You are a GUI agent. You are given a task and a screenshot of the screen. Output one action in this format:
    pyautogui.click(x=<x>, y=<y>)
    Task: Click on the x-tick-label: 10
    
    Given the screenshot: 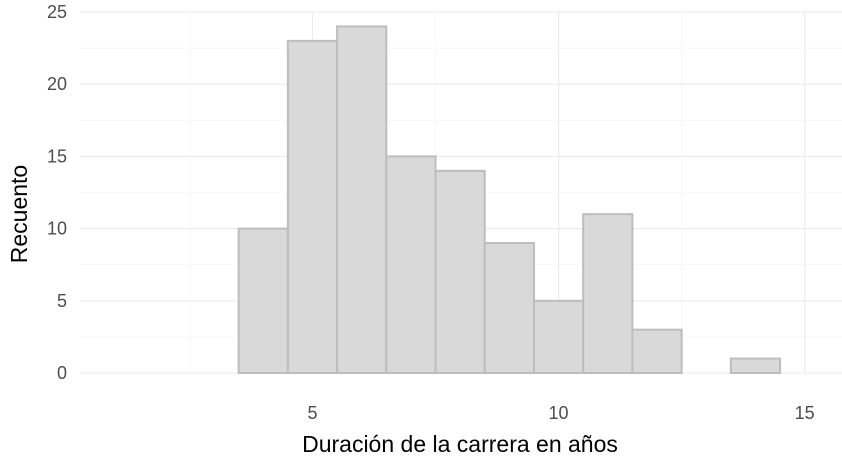 What is the action you would take?
    pyautogui.click(x=559, y=413)
    